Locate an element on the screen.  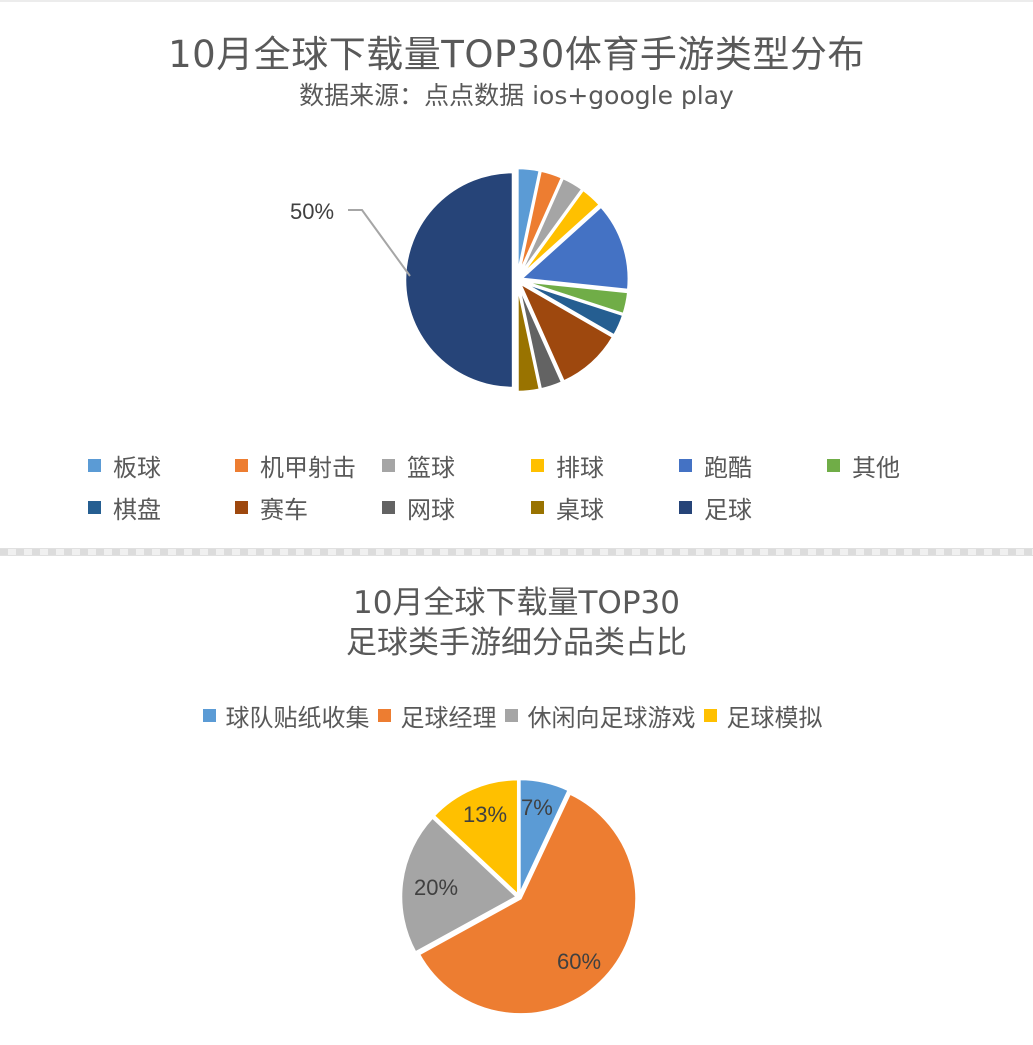
legend-item-basketball: 篮球 is located at coordinates (418, 465).